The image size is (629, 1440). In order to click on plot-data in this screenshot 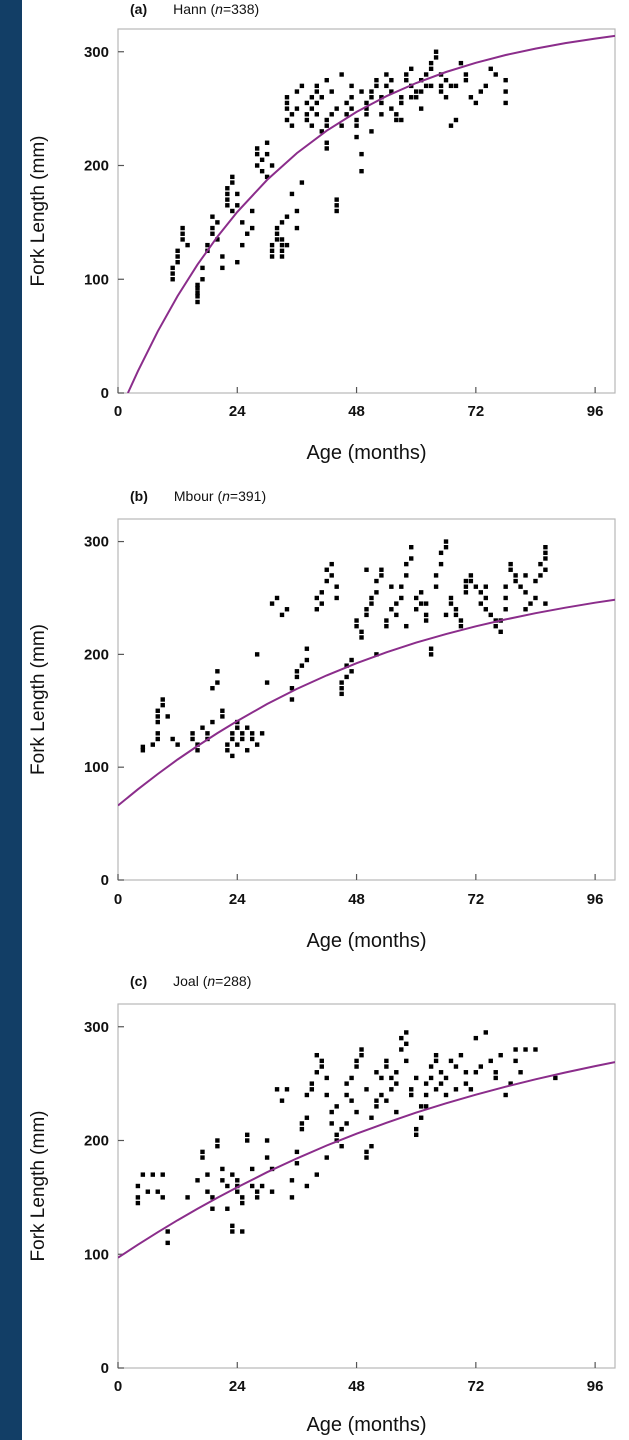, I will do `click(366, 673)`.